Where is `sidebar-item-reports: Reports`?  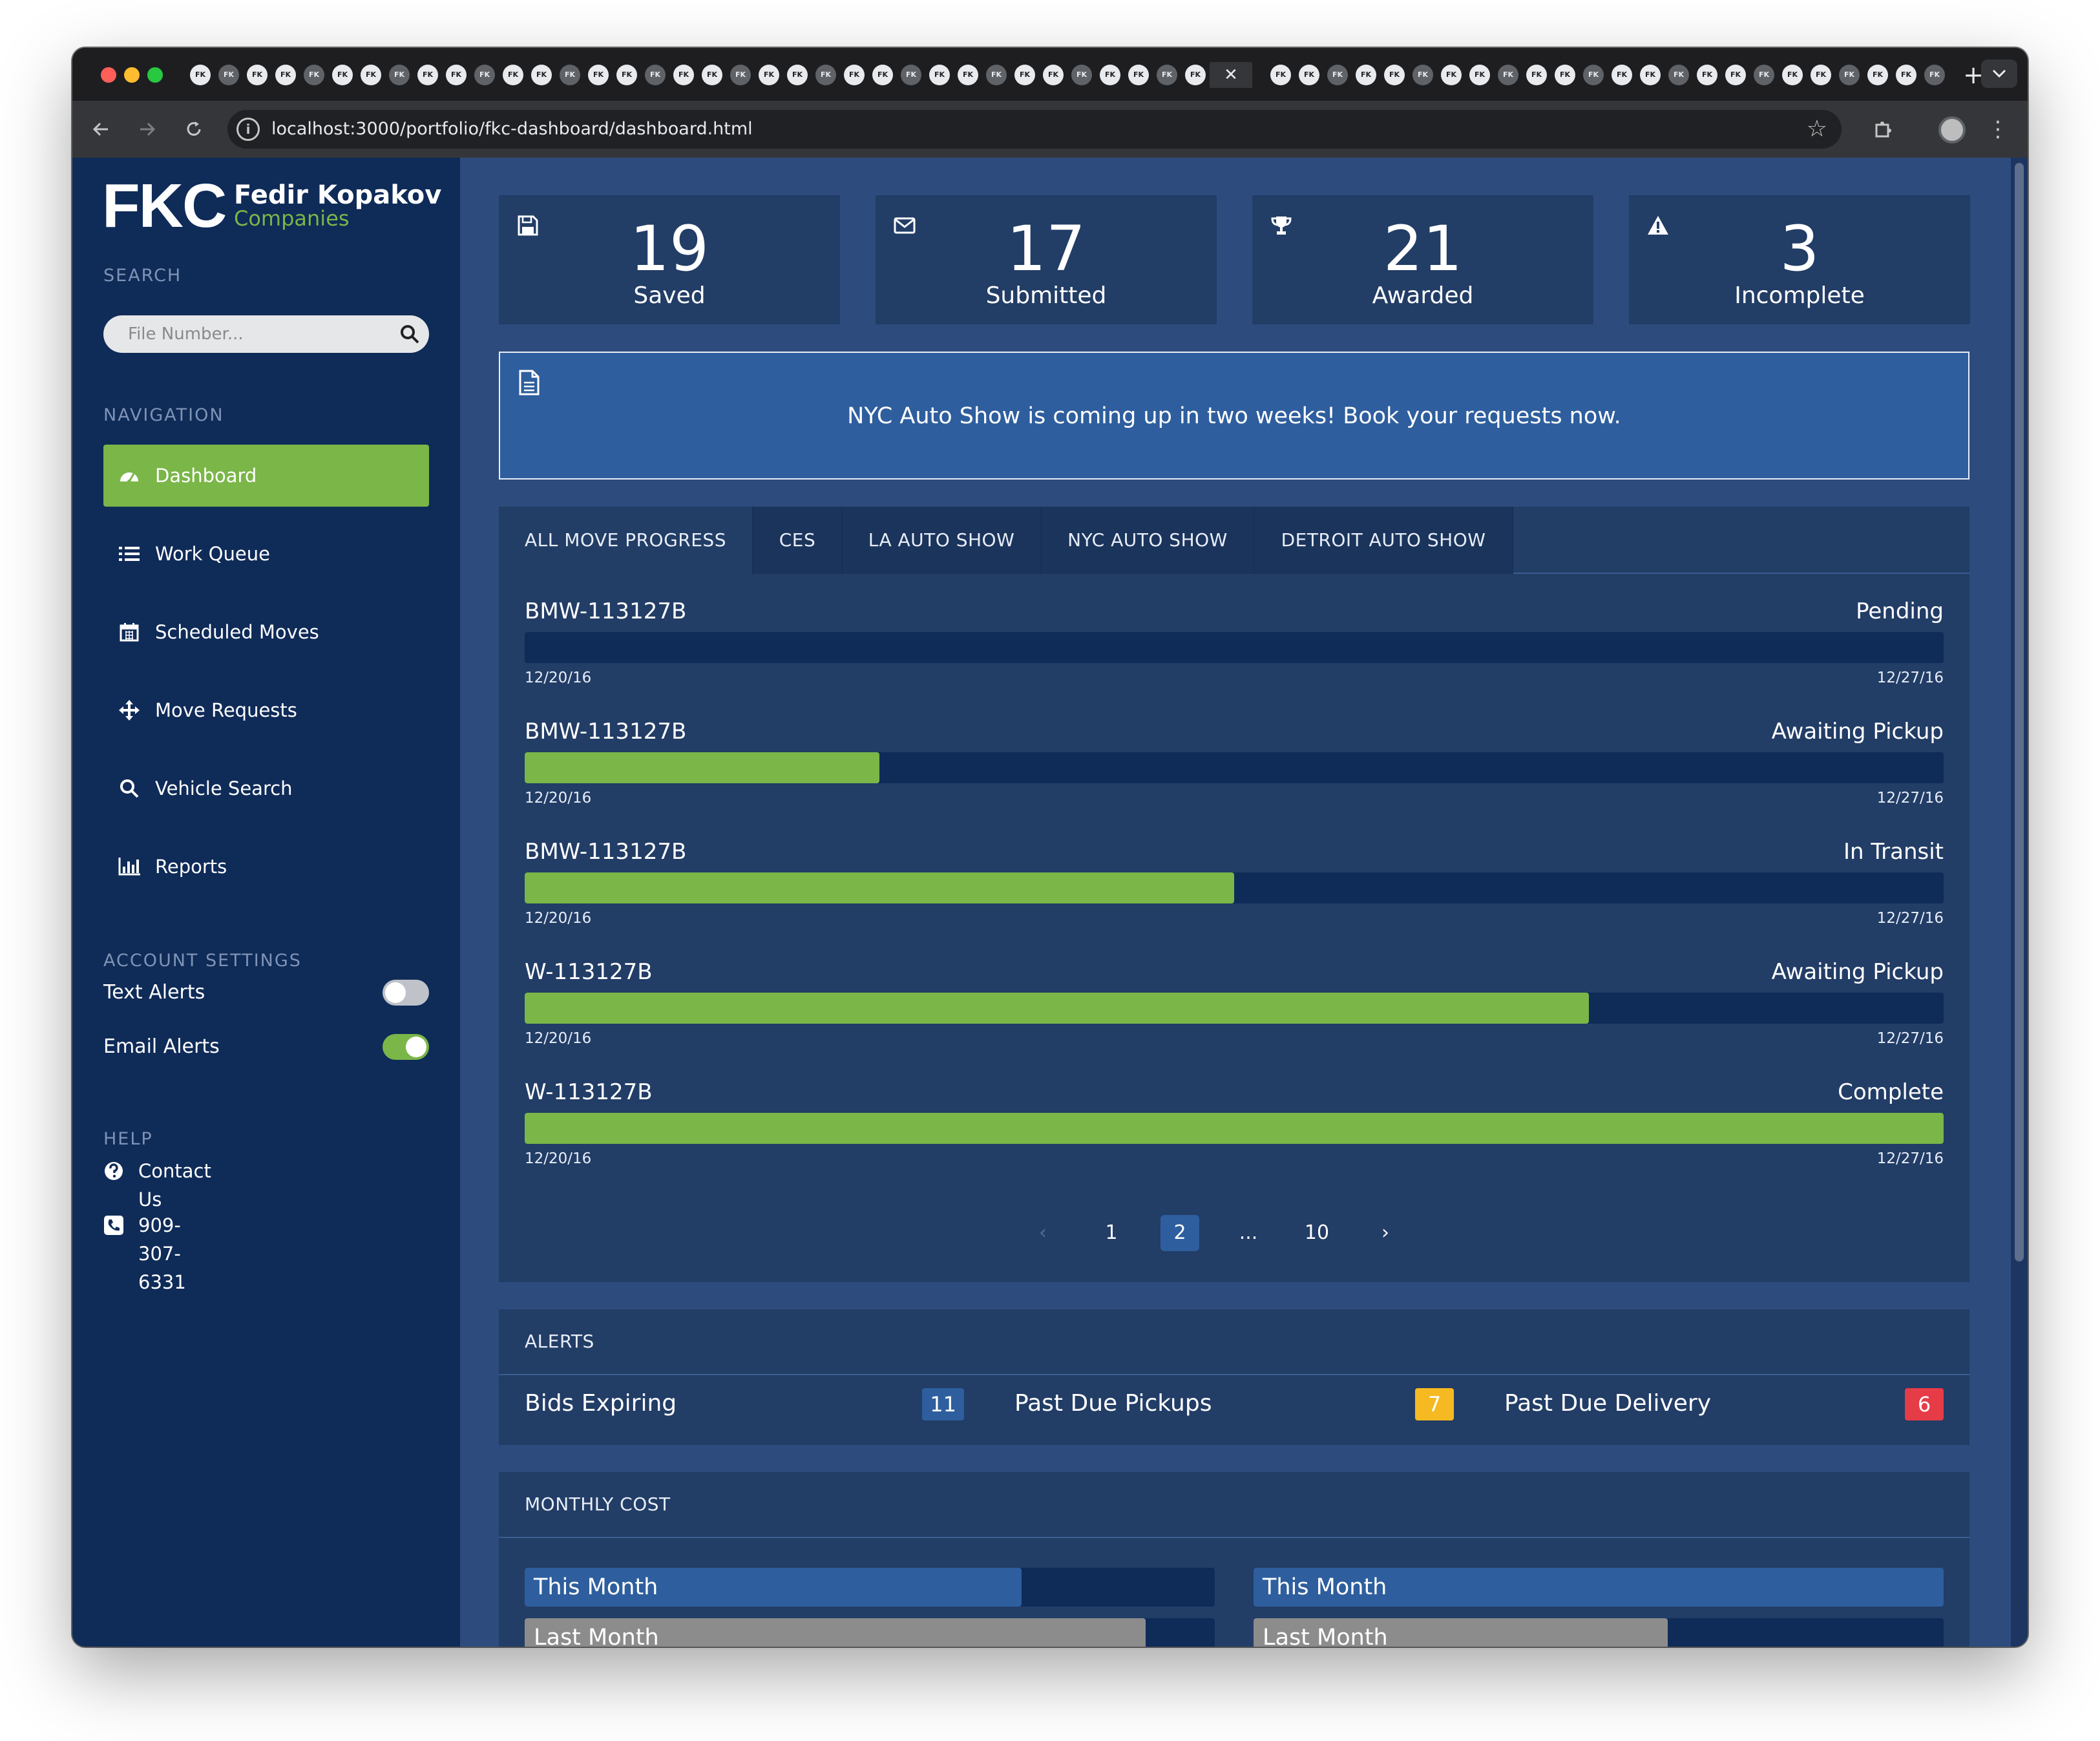
sidebar-item-reports: Reports is located at coordinates (266, 867).